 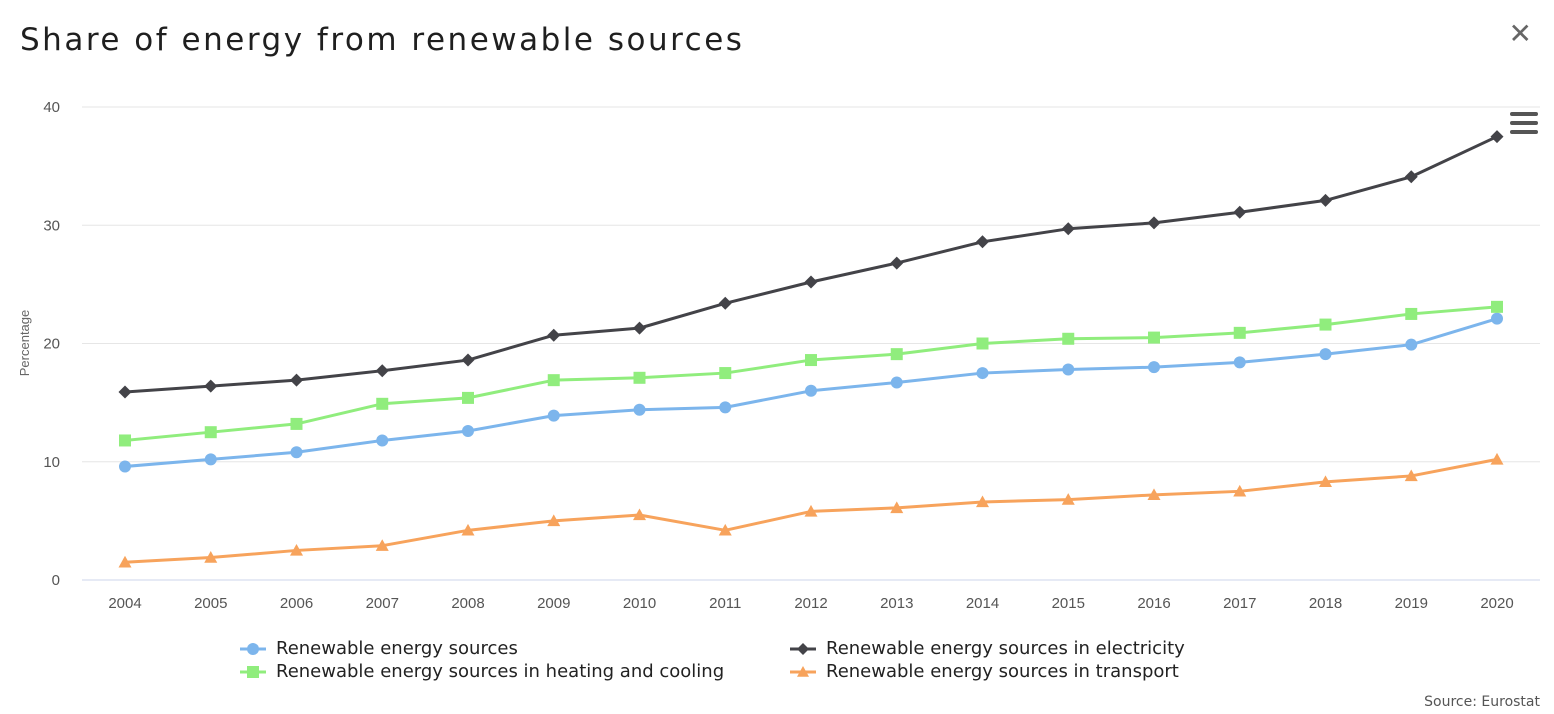 What do you see at coordinates (987, 648) in the screenshot?
I see `legend-item: Renewable energy sources in electricity` at bounding box center [987, 648].